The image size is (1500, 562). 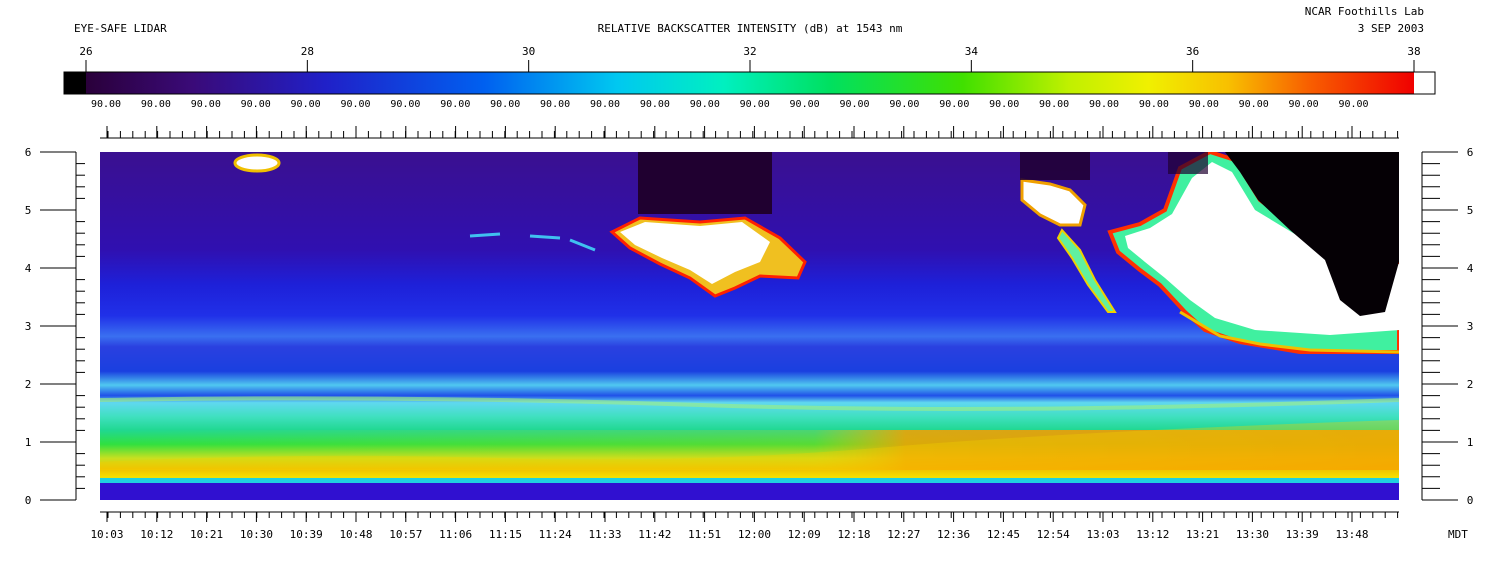 I want to click on x-tick-label: 10:30, so click(x=256, y=534).